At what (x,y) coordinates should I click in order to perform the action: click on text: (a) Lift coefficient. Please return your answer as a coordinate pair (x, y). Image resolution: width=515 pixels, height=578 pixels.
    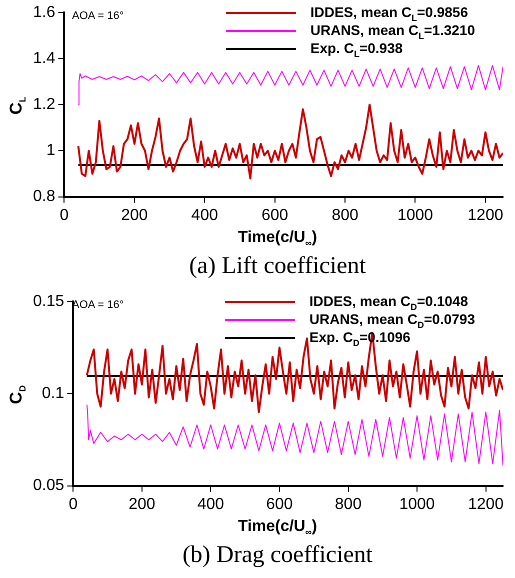
    Looking at the image, I should click on (277, 266).